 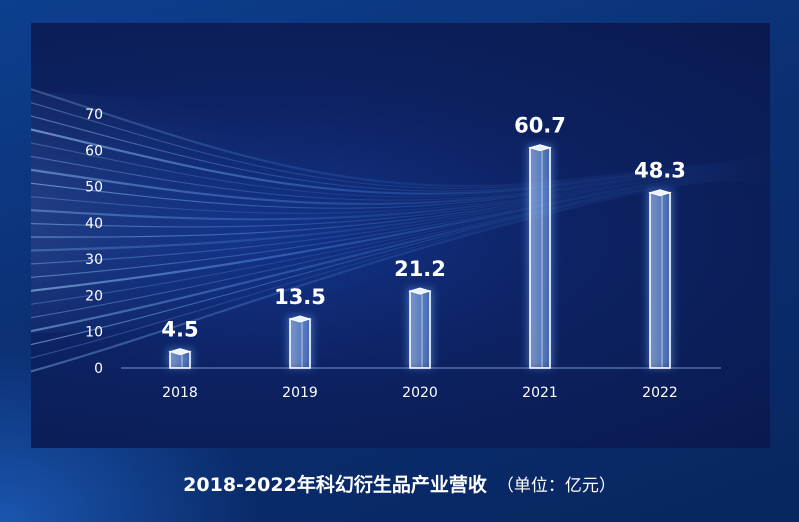 I want to click on x-tick-label: 2020, so click(x=420, y=393).